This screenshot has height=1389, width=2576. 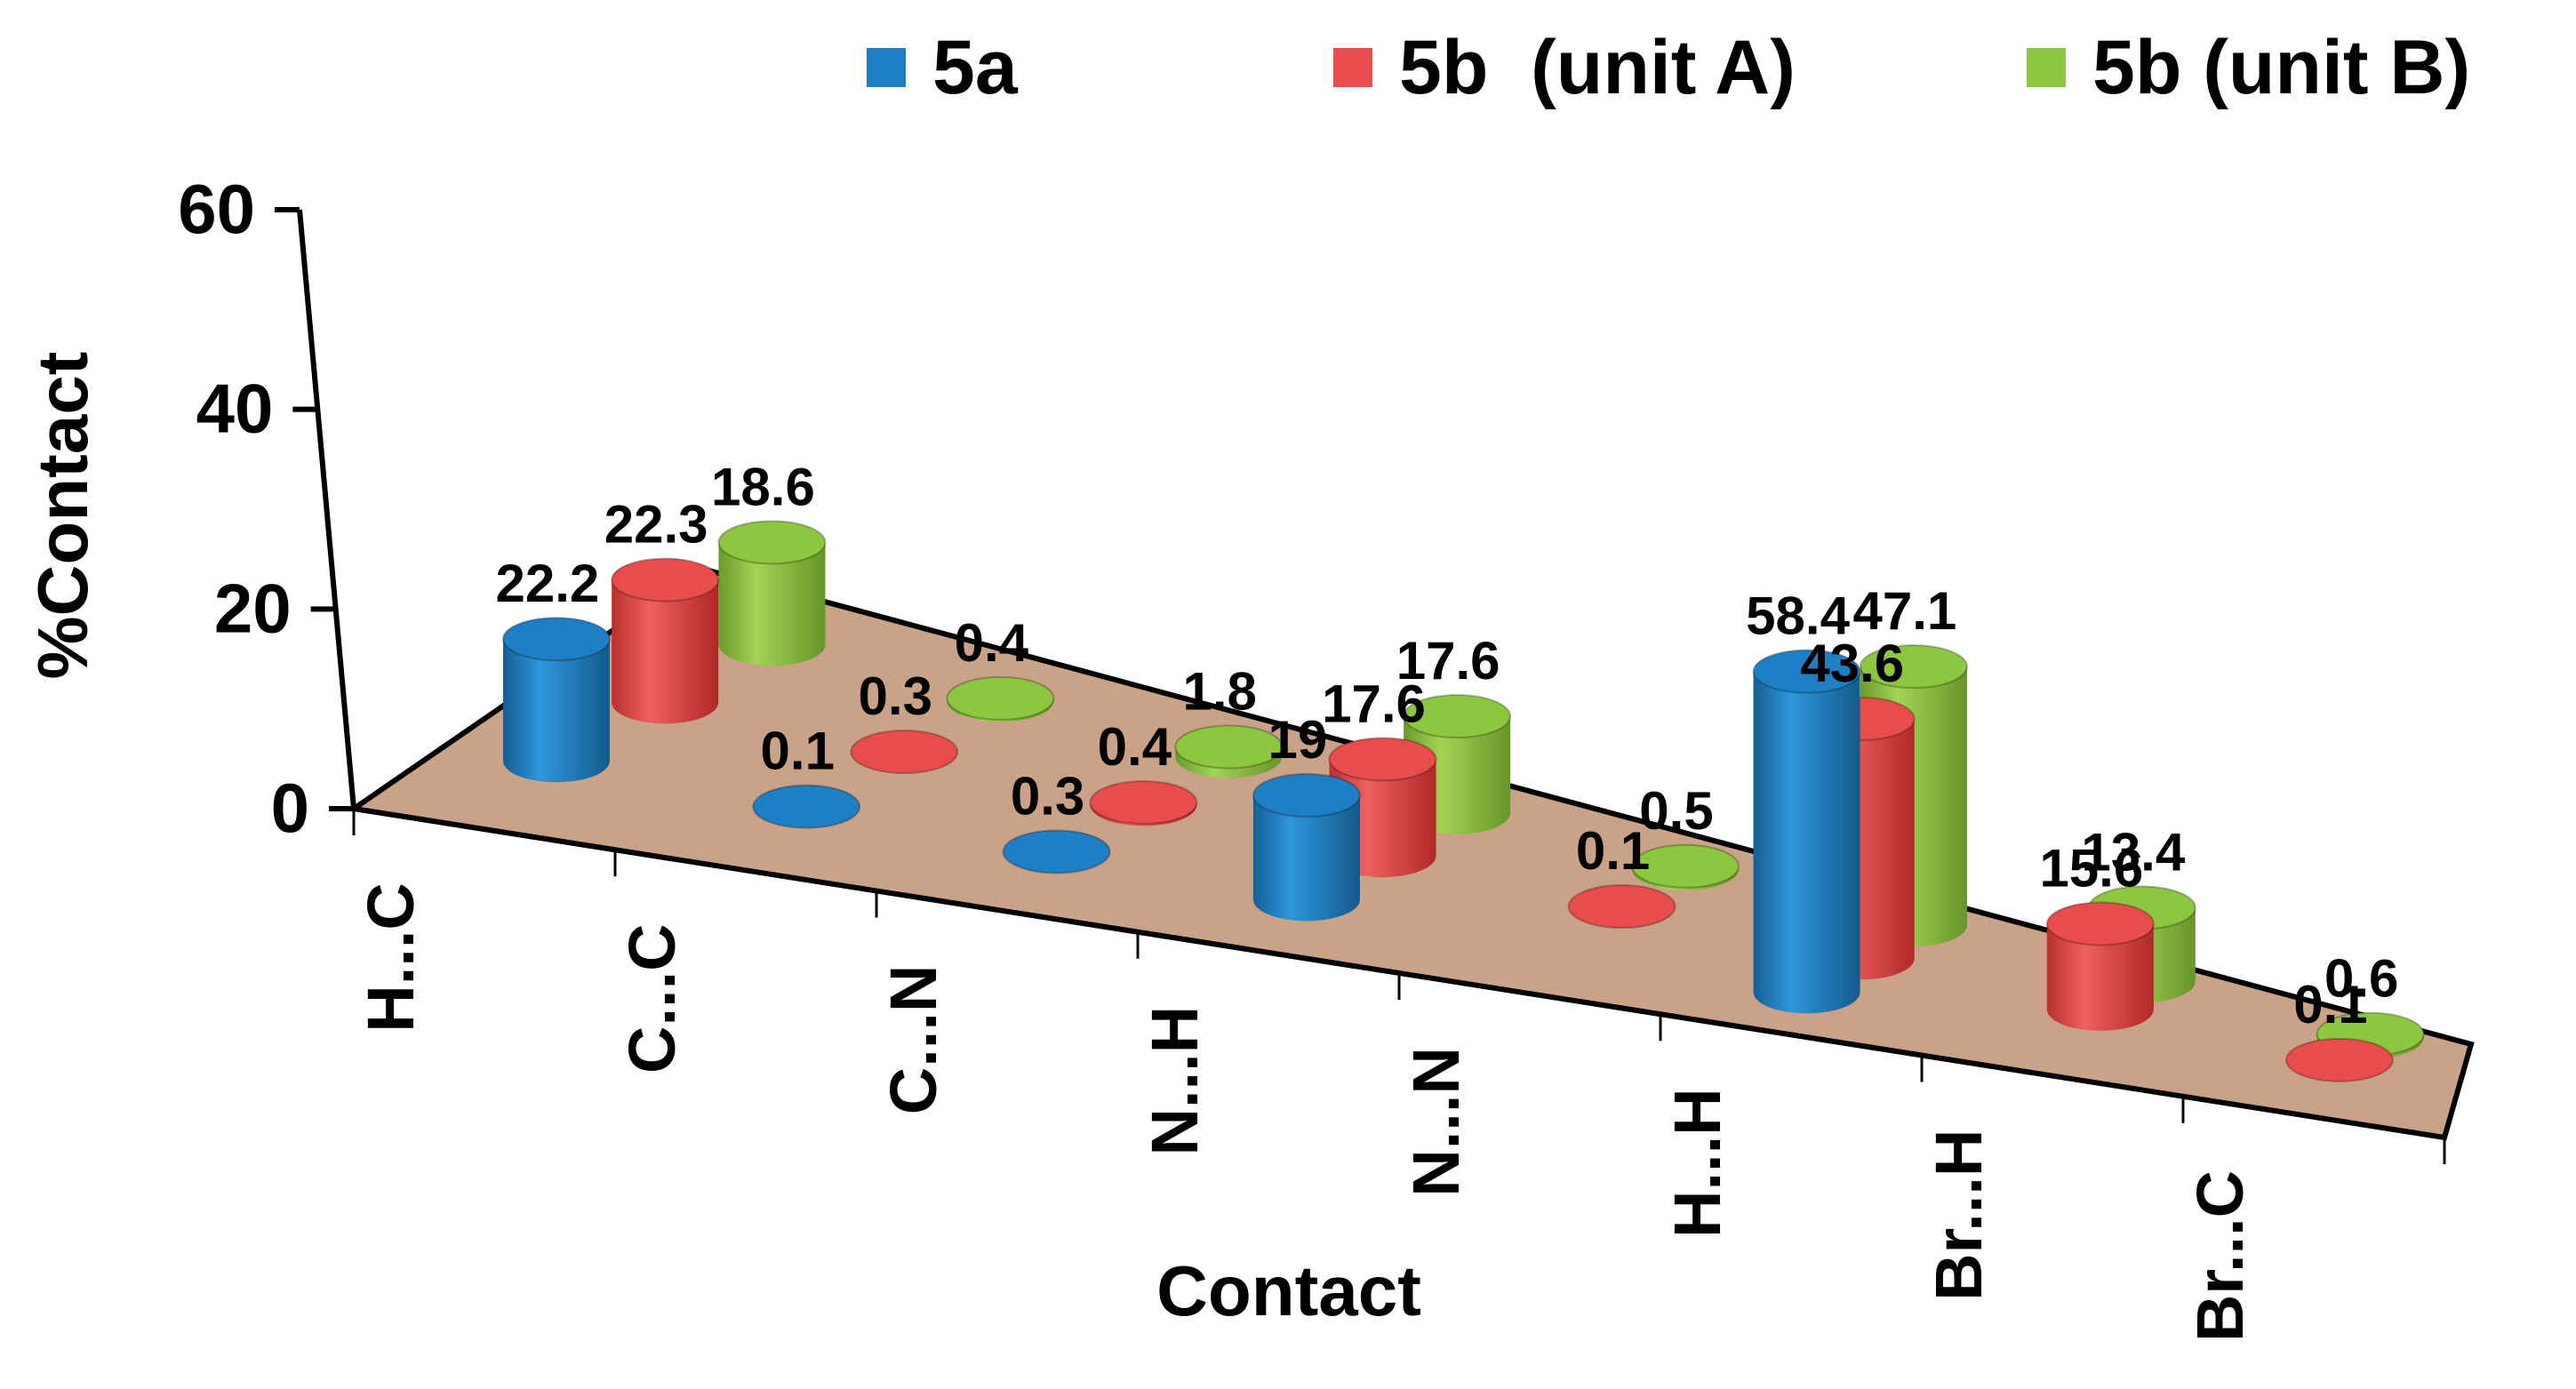 What do you see at coordinates (1959, 1215) in the screenshot?
I see `category-label-br-h: Br...H` at bounding box center [1959, 1215].